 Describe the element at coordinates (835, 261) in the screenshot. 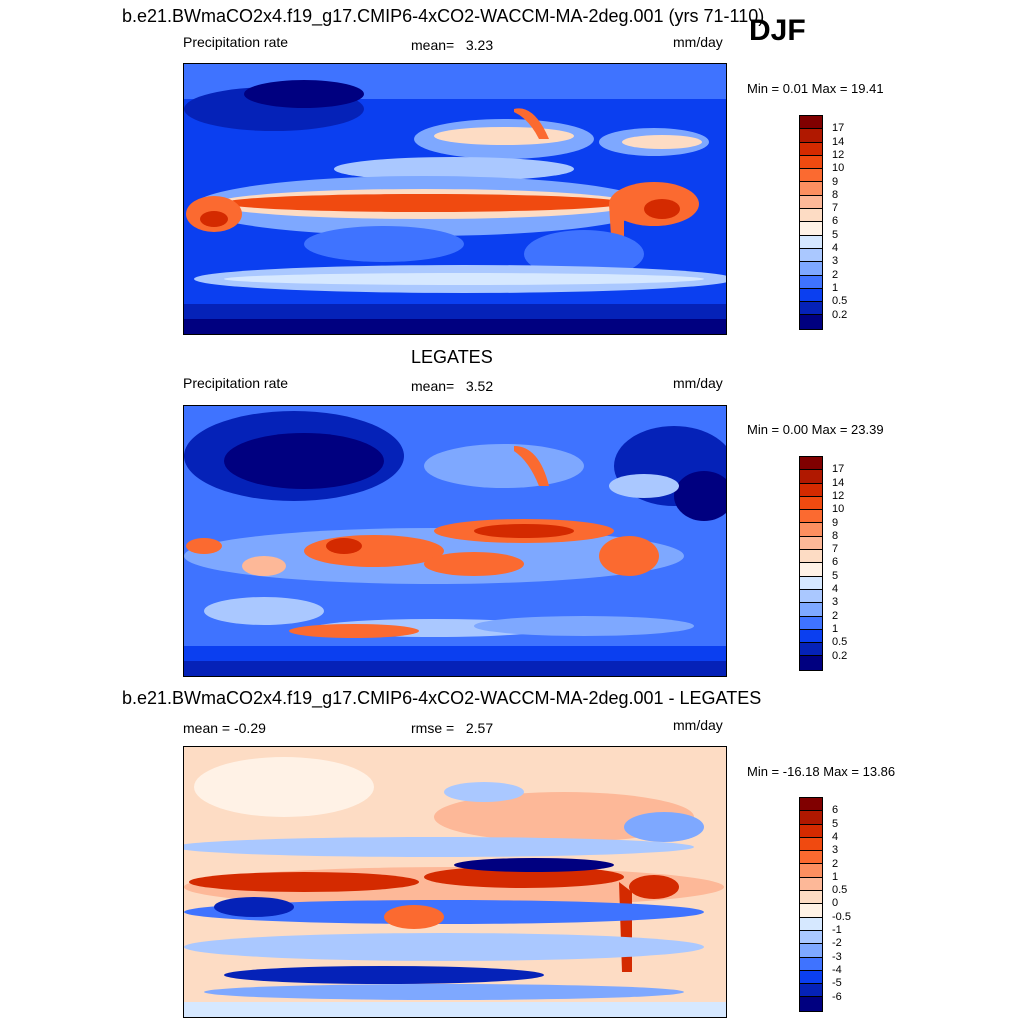

I see `colorbar-tick-label: 3` at that location.